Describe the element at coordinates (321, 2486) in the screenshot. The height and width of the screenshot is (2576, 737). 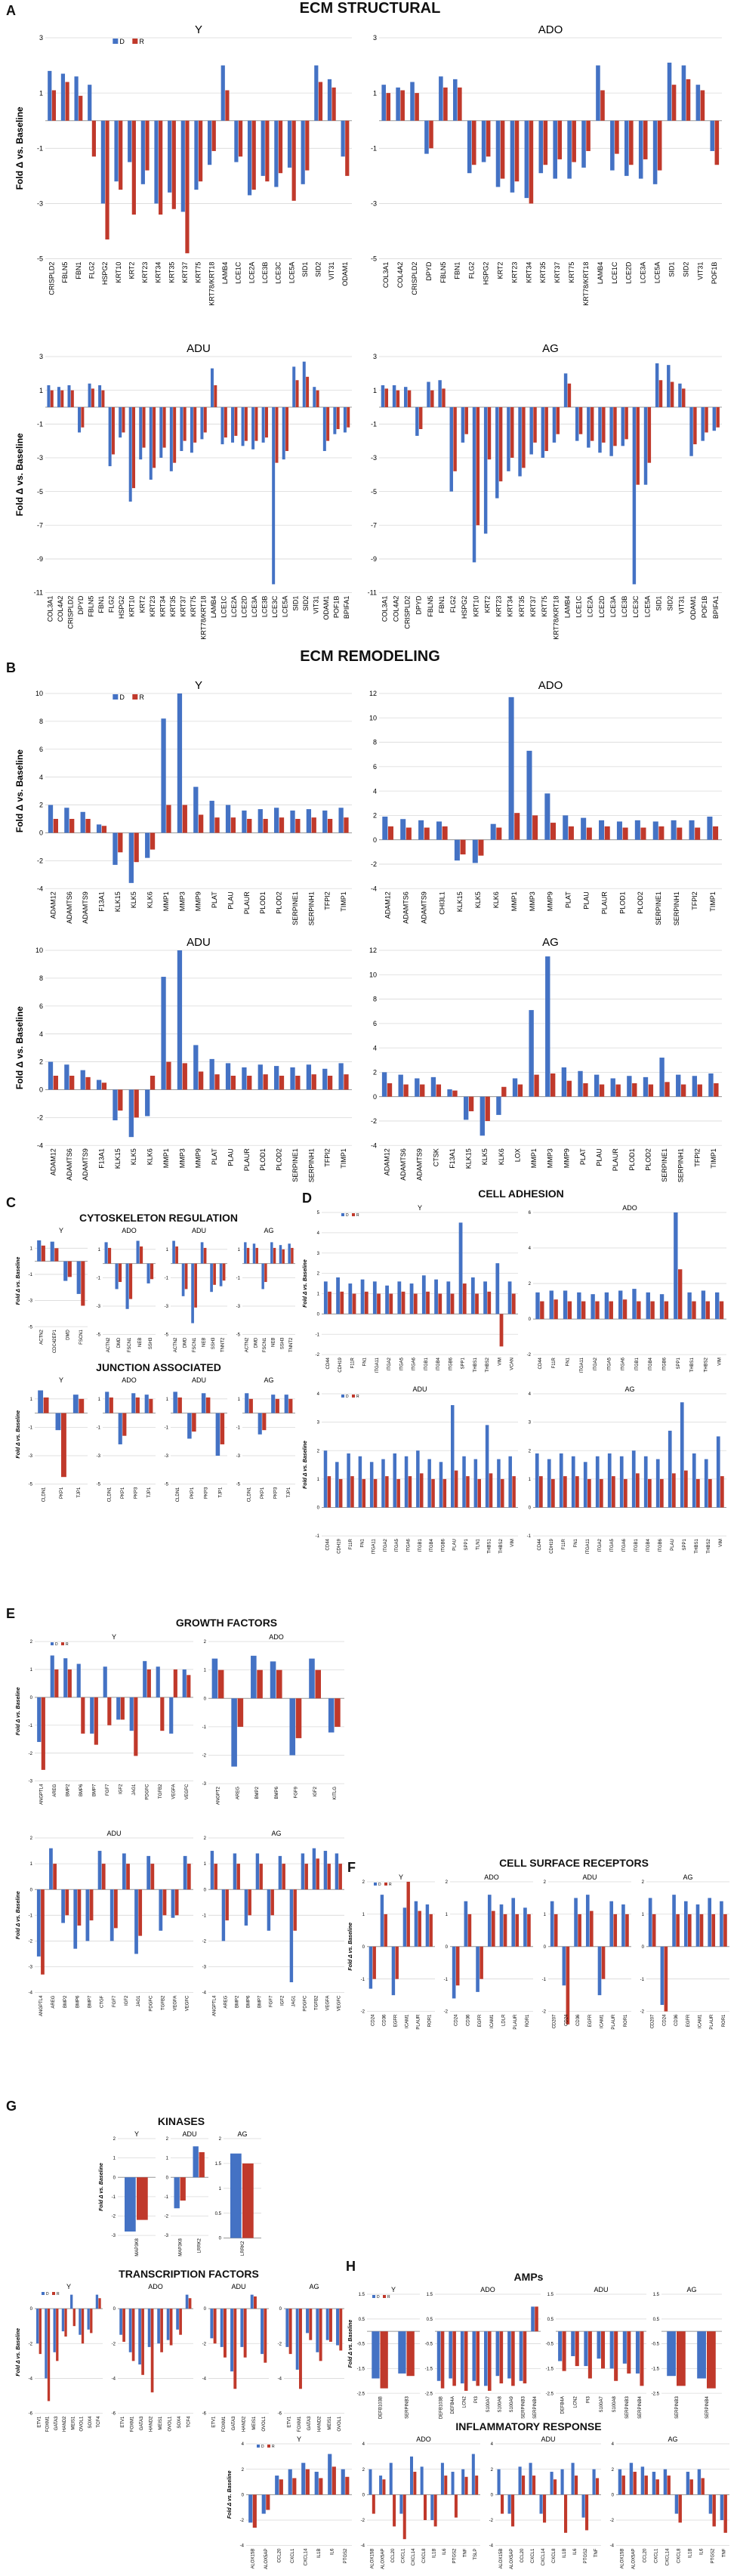
I see `bar-r-il1b` at that location.